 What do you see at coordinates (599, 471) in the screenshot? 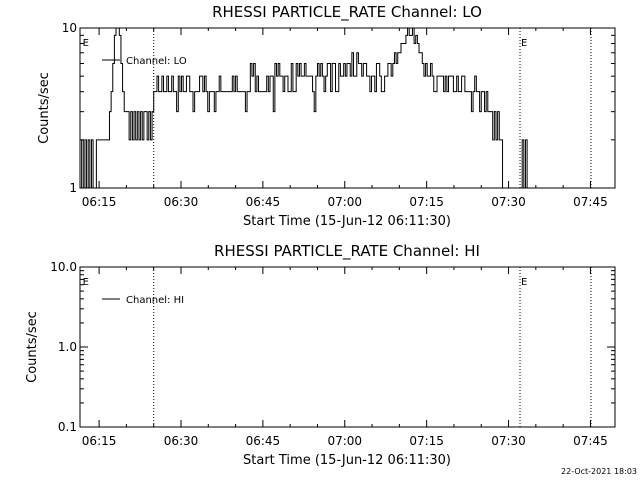
I see `footer-timestamp: 22-Oct-2021 18:03` at bounding box center [599, 471].